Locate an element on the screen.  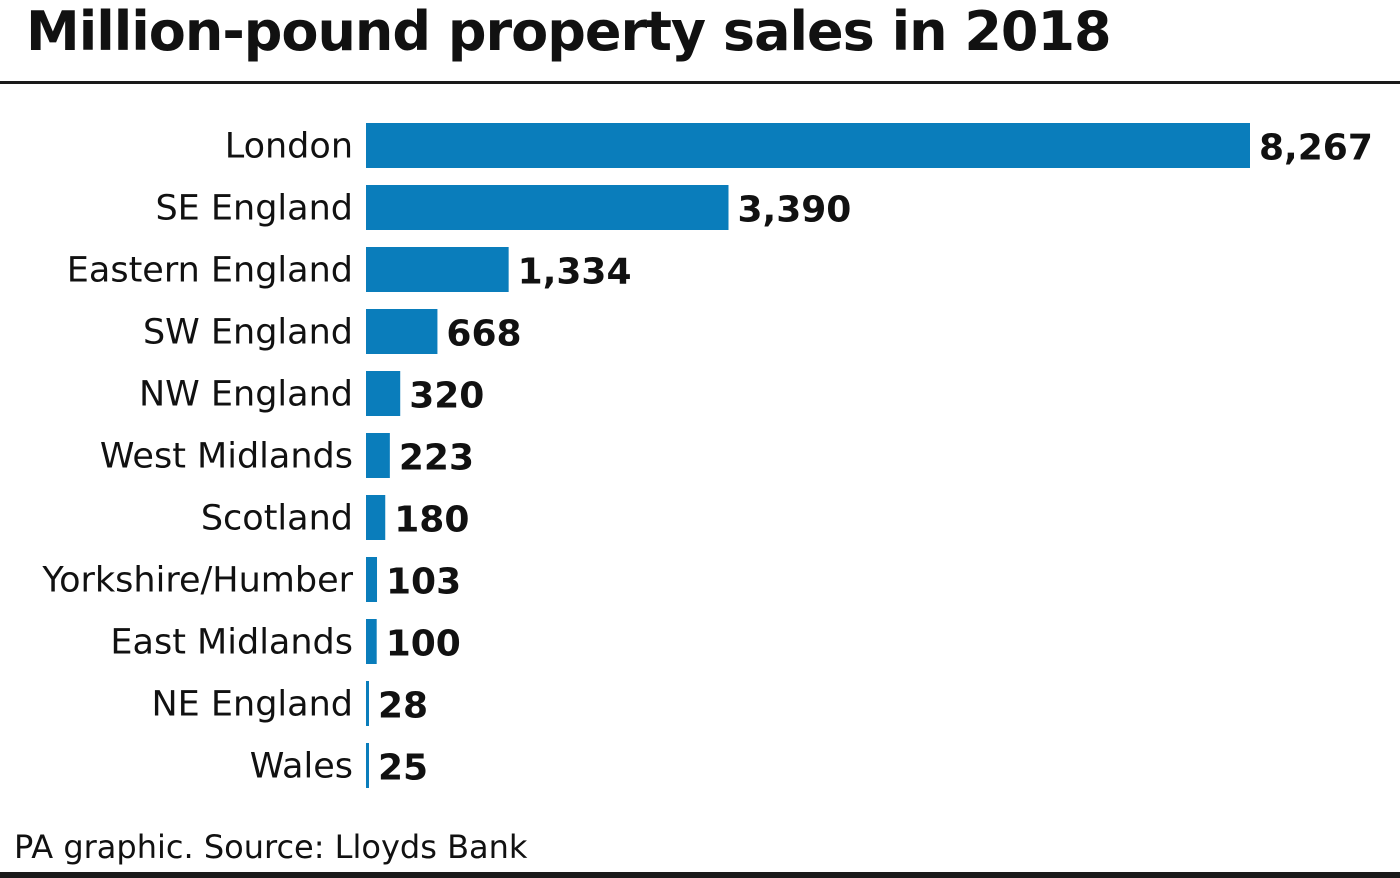
value-label: 1,334 is located at coordinates (575, 272).